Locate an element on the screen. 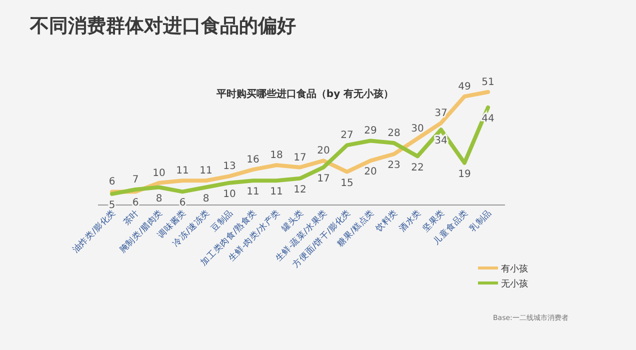  data-label: 7 is located at coordinates (135, 180).